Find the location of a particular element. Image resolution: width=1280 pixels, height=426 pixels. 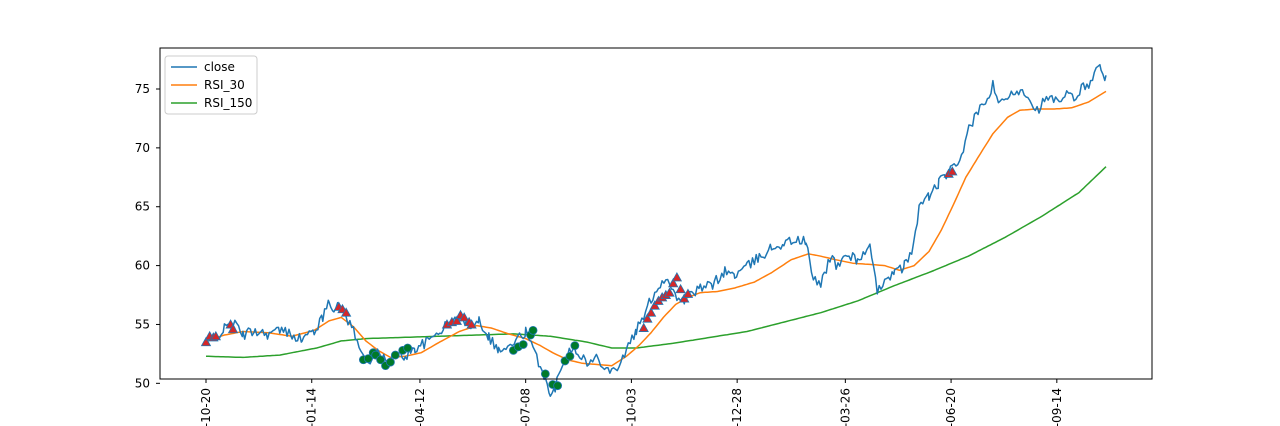

legend: close RSI_30 RSI_150 is located at coordinates (211, 85).